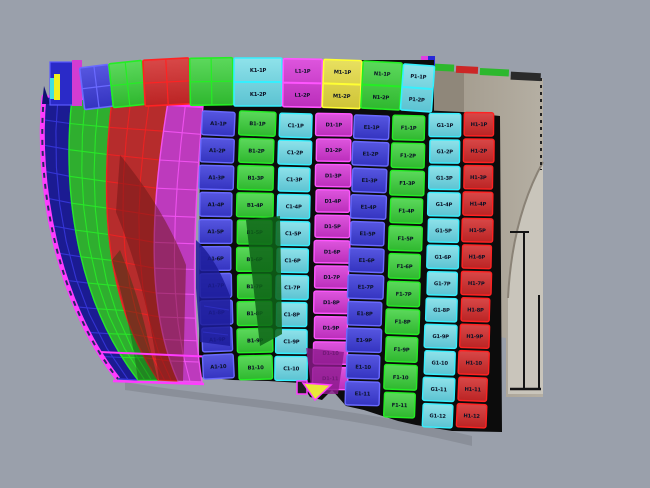  I want to click on hull-plate: C1-2P, so click(295, 152).